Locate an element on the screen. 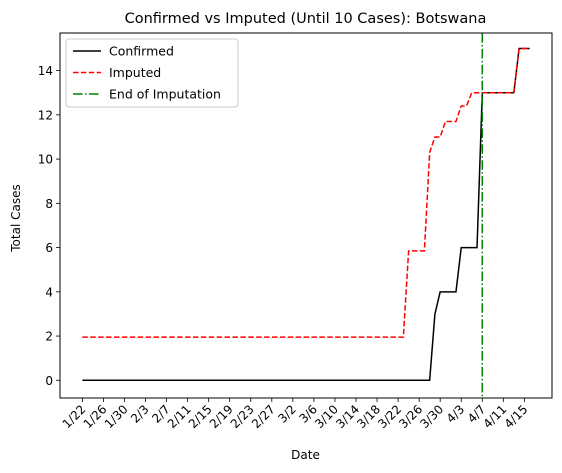 The height and width of the screenshot is (473, 562). y-tick-label: 2 is located at coordinates (49, 337).